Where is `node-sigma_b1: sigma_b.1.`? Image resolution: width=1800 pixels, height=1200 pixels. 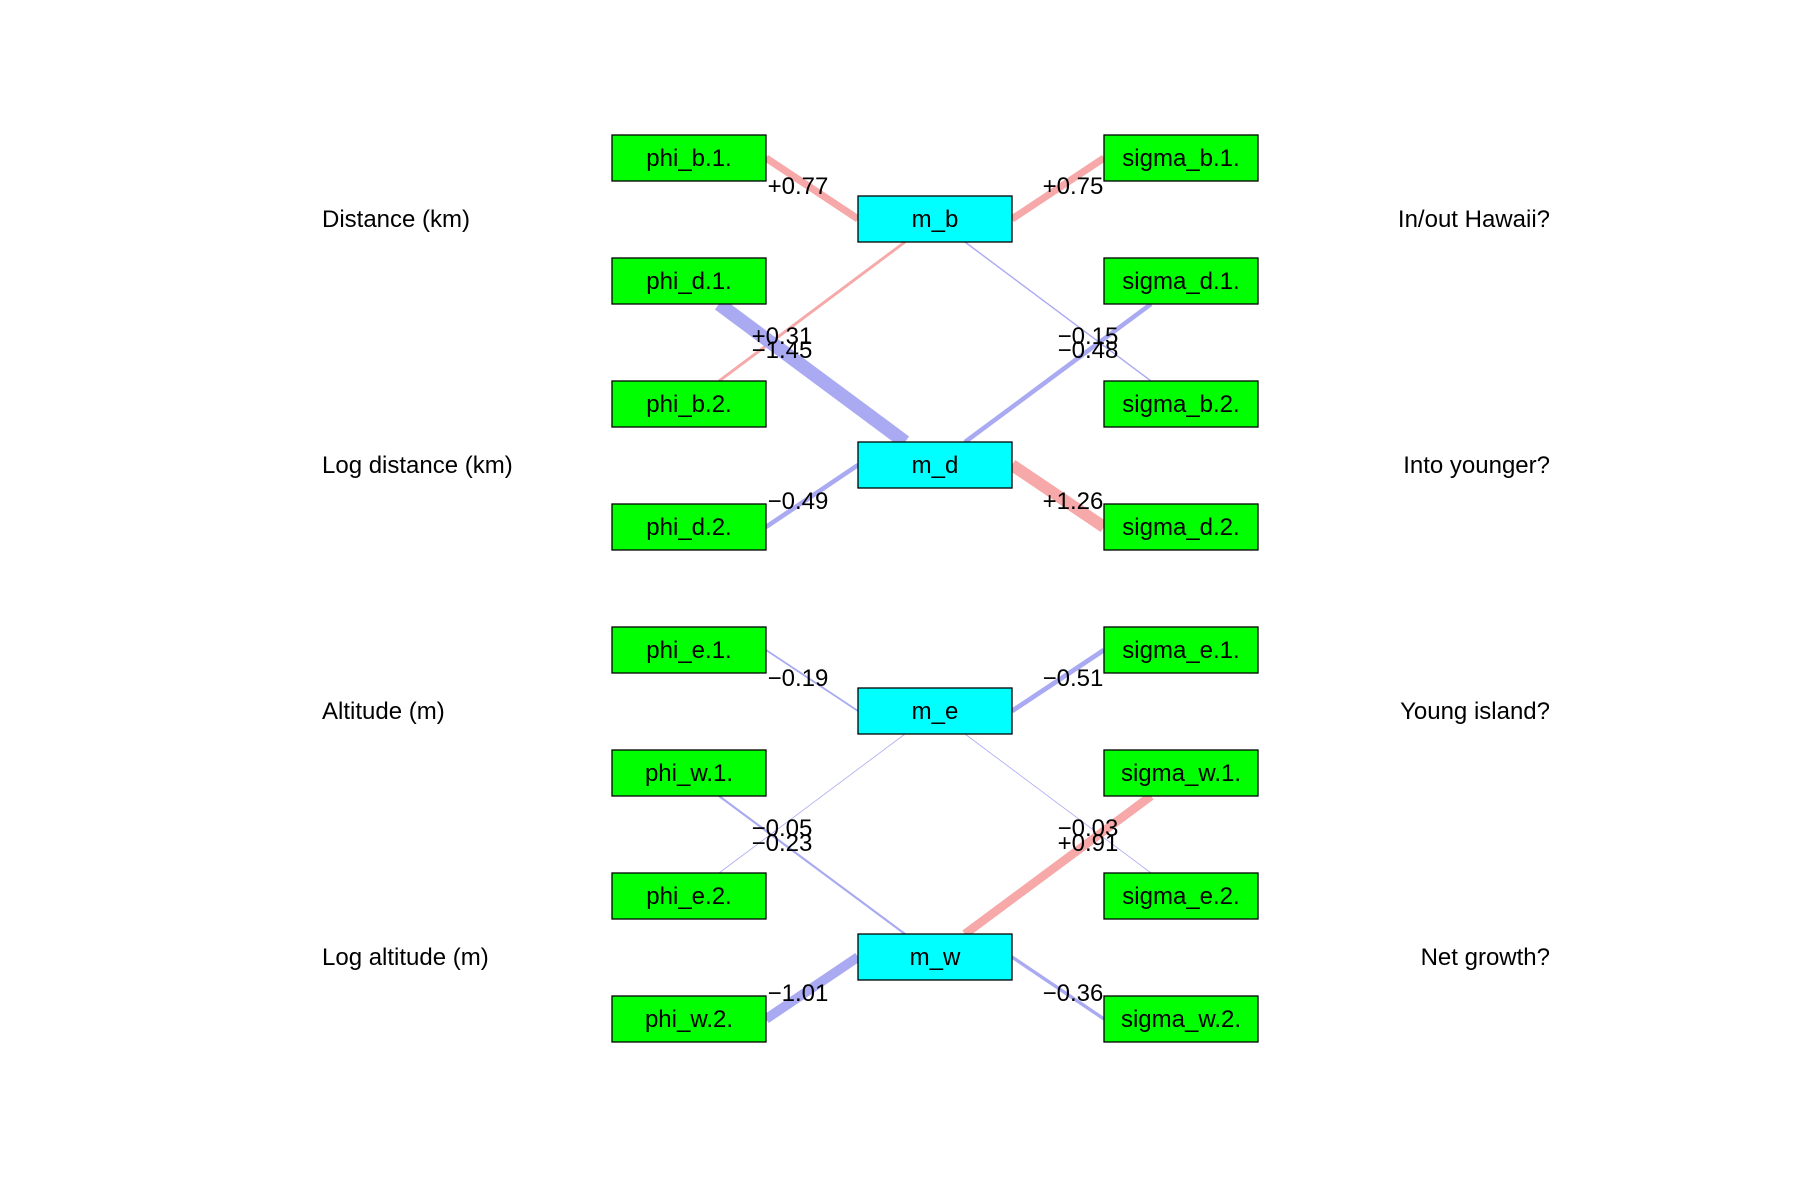
node-sigma_b1: sigma_b.1. is located at coordinates (1181, 158).